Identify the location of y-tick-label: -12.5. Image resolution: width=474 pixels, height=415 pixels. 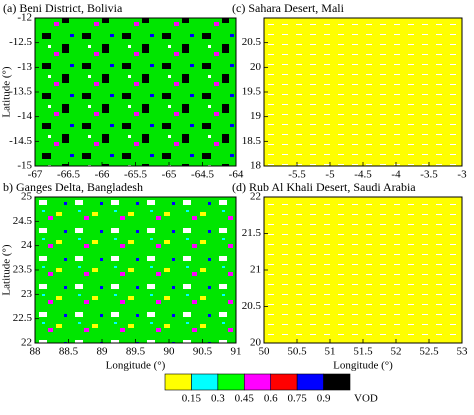
(20, 42).